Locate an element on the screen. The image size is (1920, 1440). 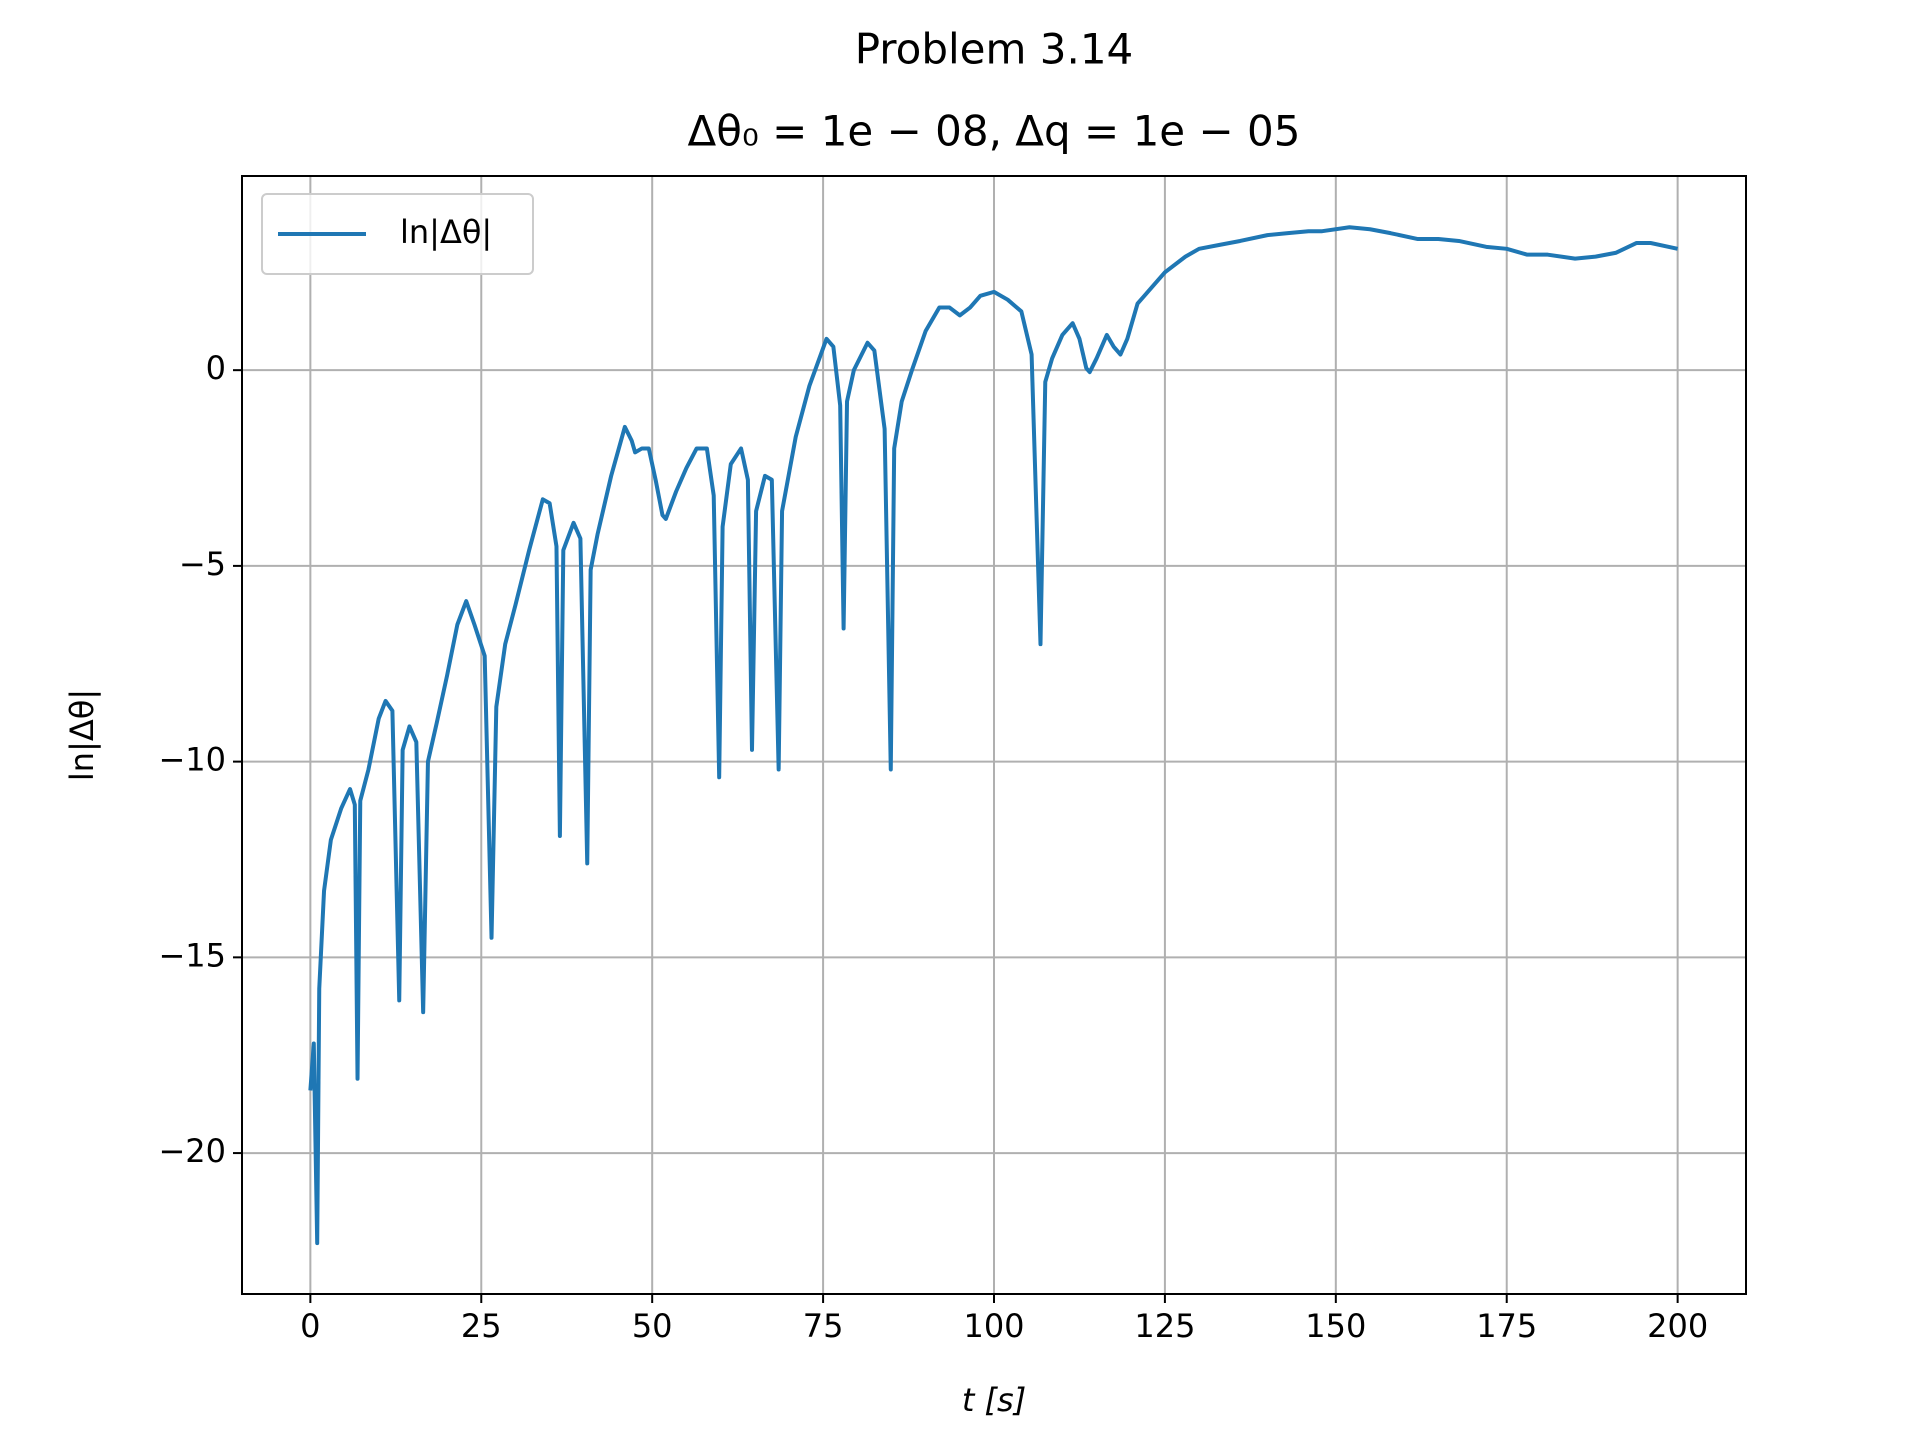
x-tick-label: 150 is located at coordinates (1335, 1326).